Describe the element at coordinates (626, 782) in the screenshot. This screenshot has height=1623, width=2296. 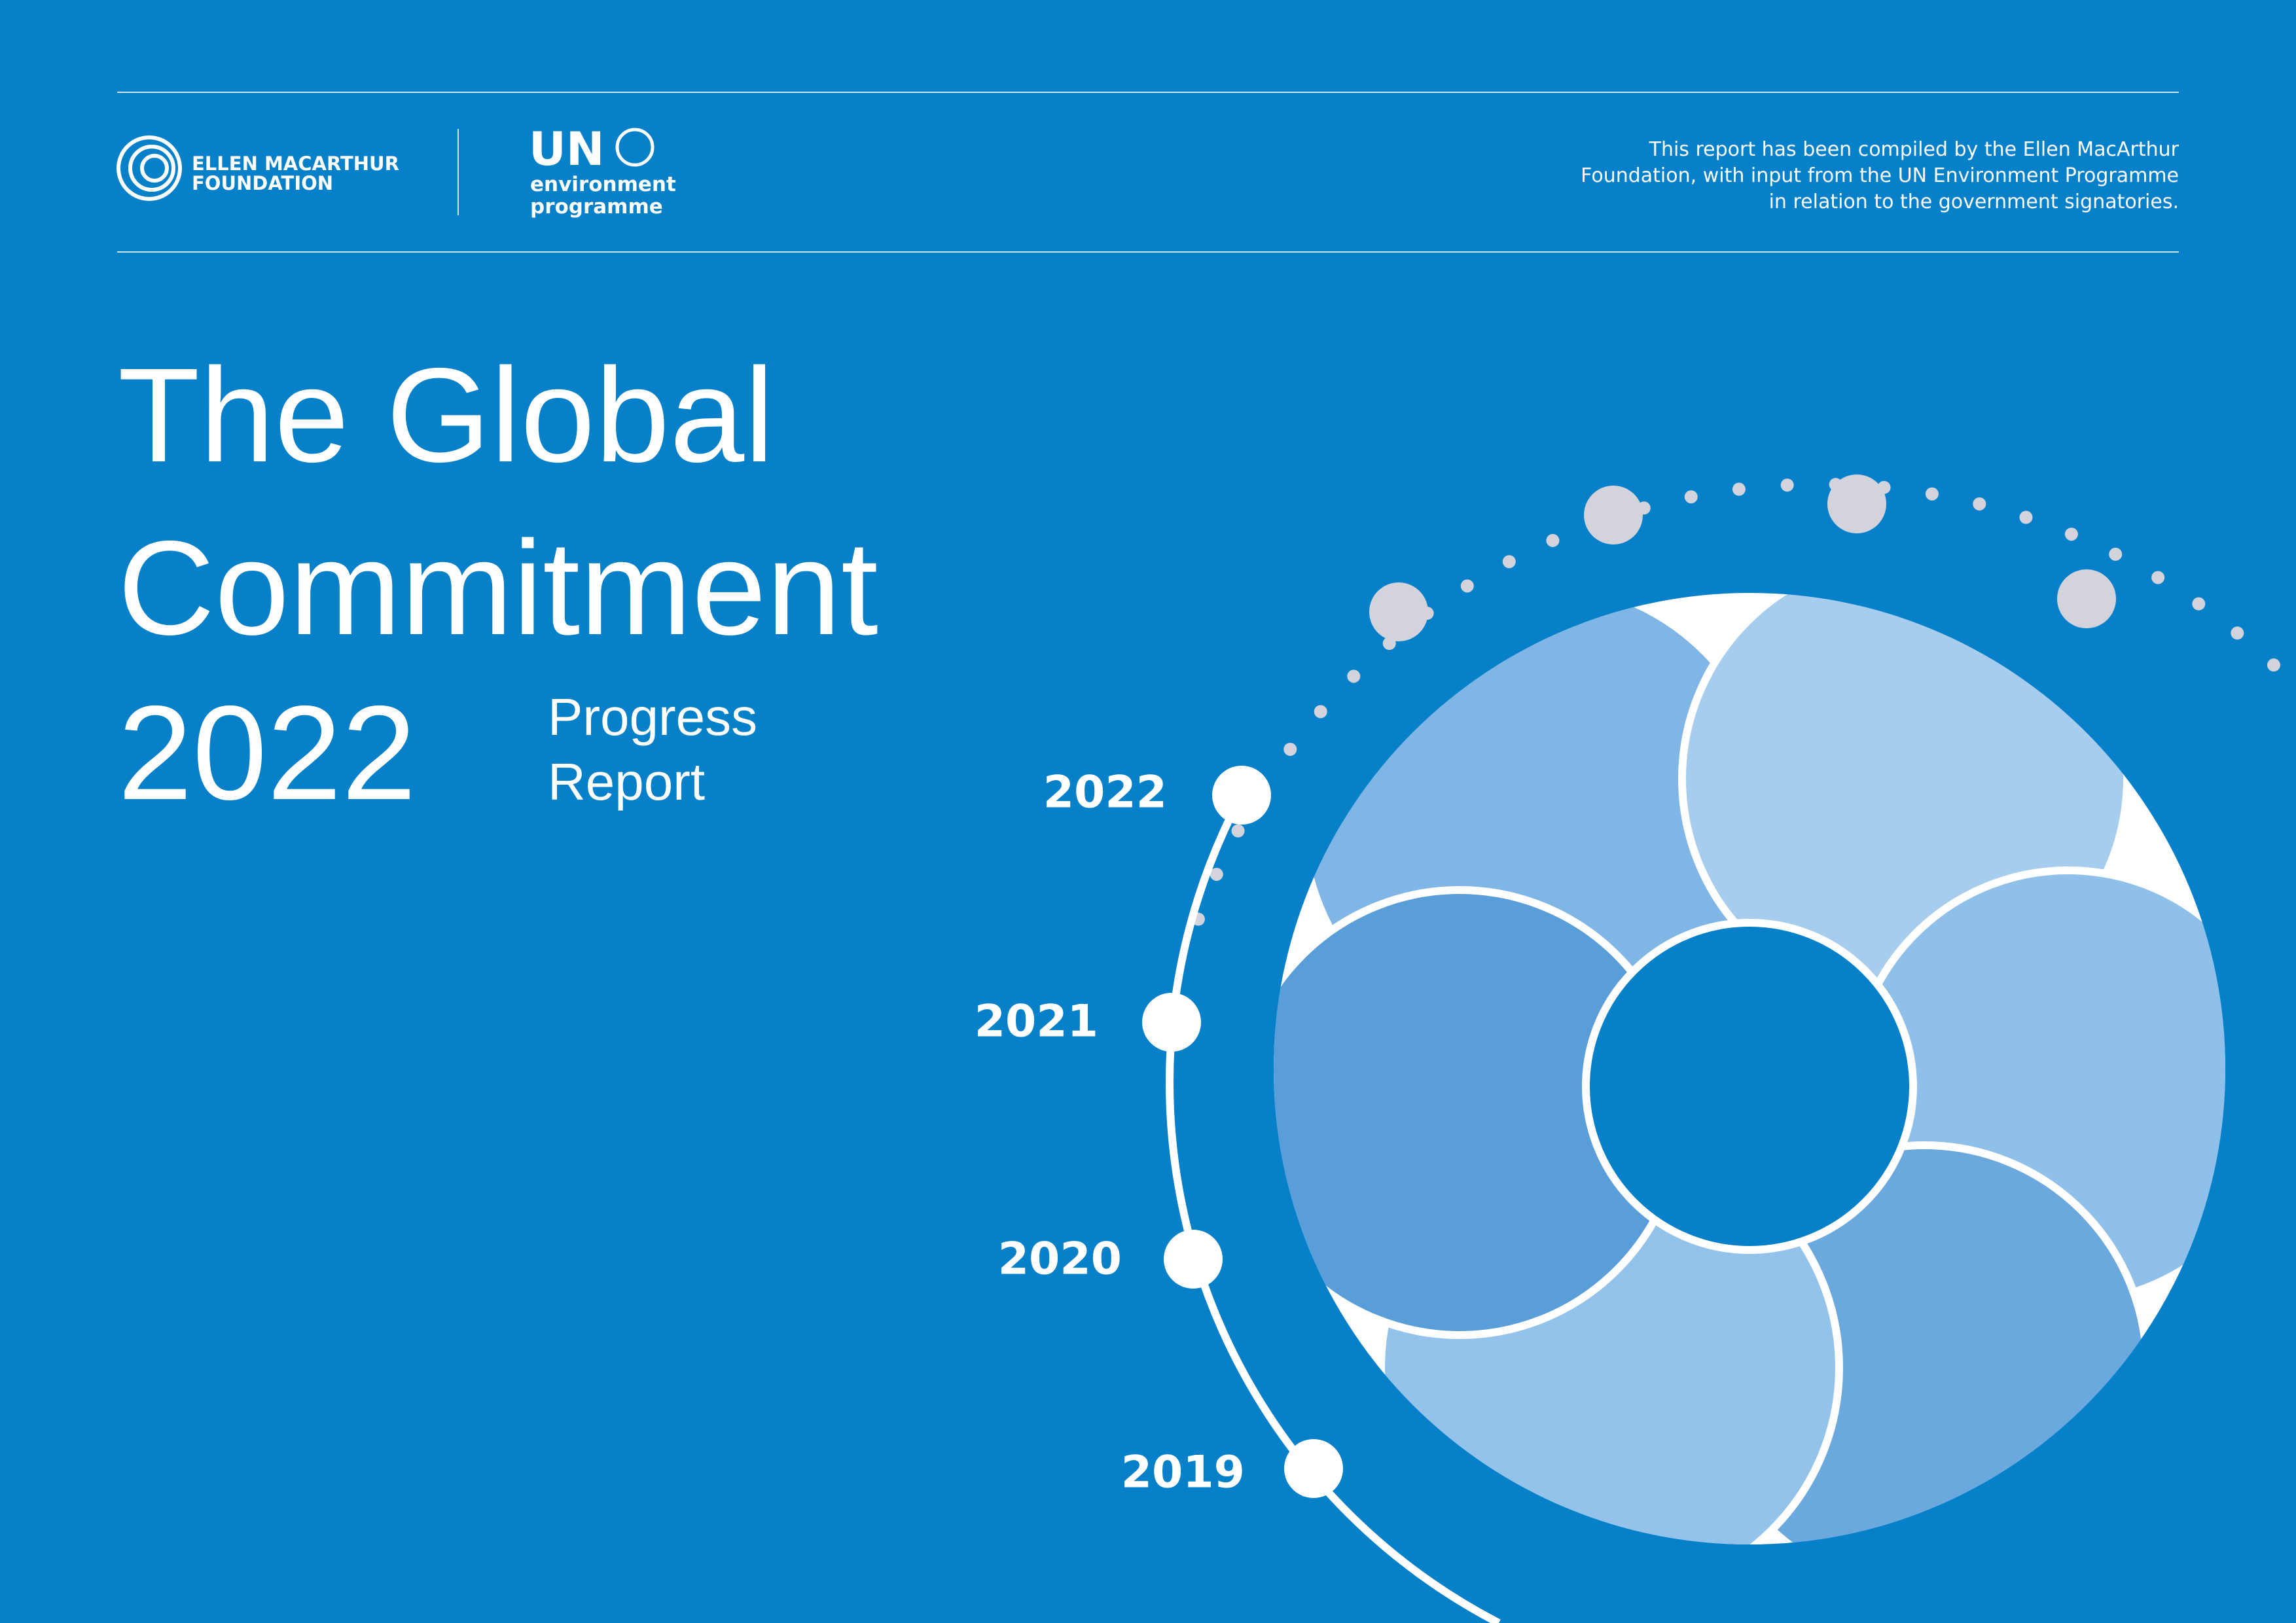
I see `subtitle: Report` at that location.